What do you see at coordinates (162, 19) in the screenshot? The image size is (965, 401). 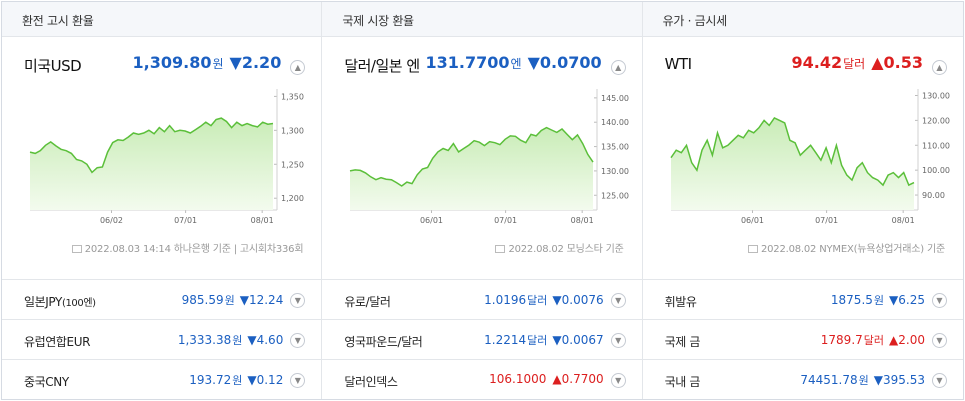 I see `column-header: 환전 고시 환율` at bounding box center [162, 19].